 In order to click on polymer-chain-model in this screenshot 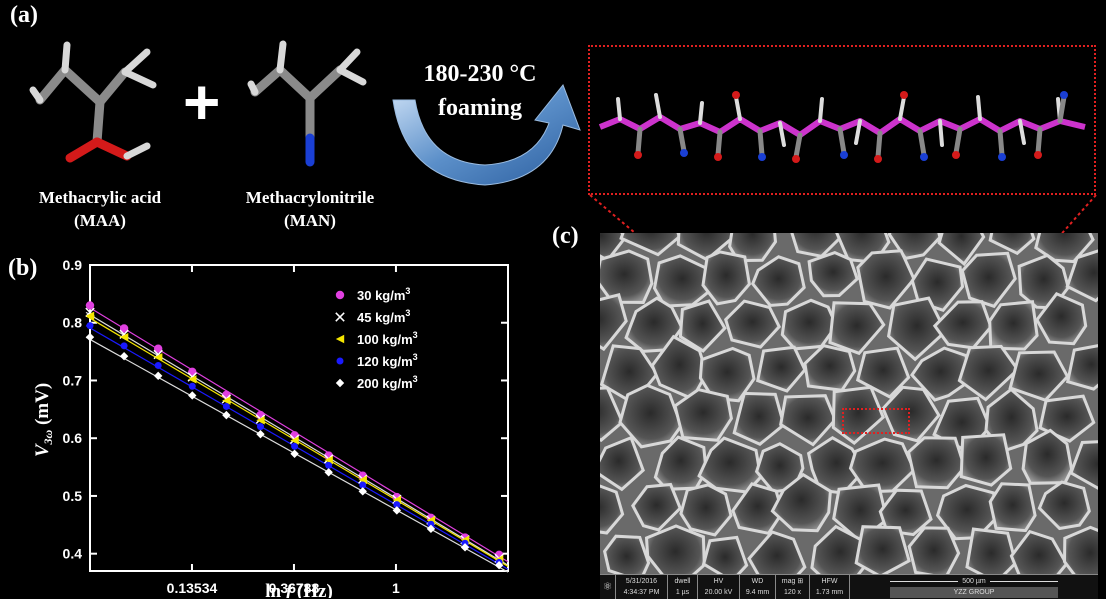, I will do `click(842, 127)`.